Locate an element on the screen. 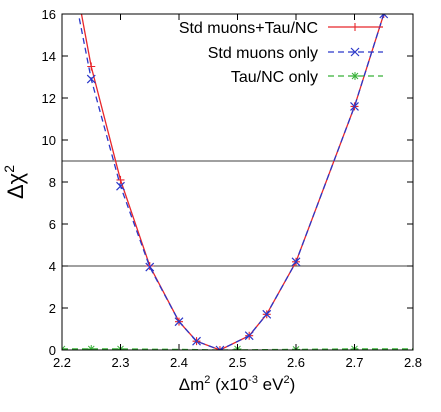 The width and height of the screenshot is (441, 412). y-tick-label: 6 is located at coordinates (52, 224).